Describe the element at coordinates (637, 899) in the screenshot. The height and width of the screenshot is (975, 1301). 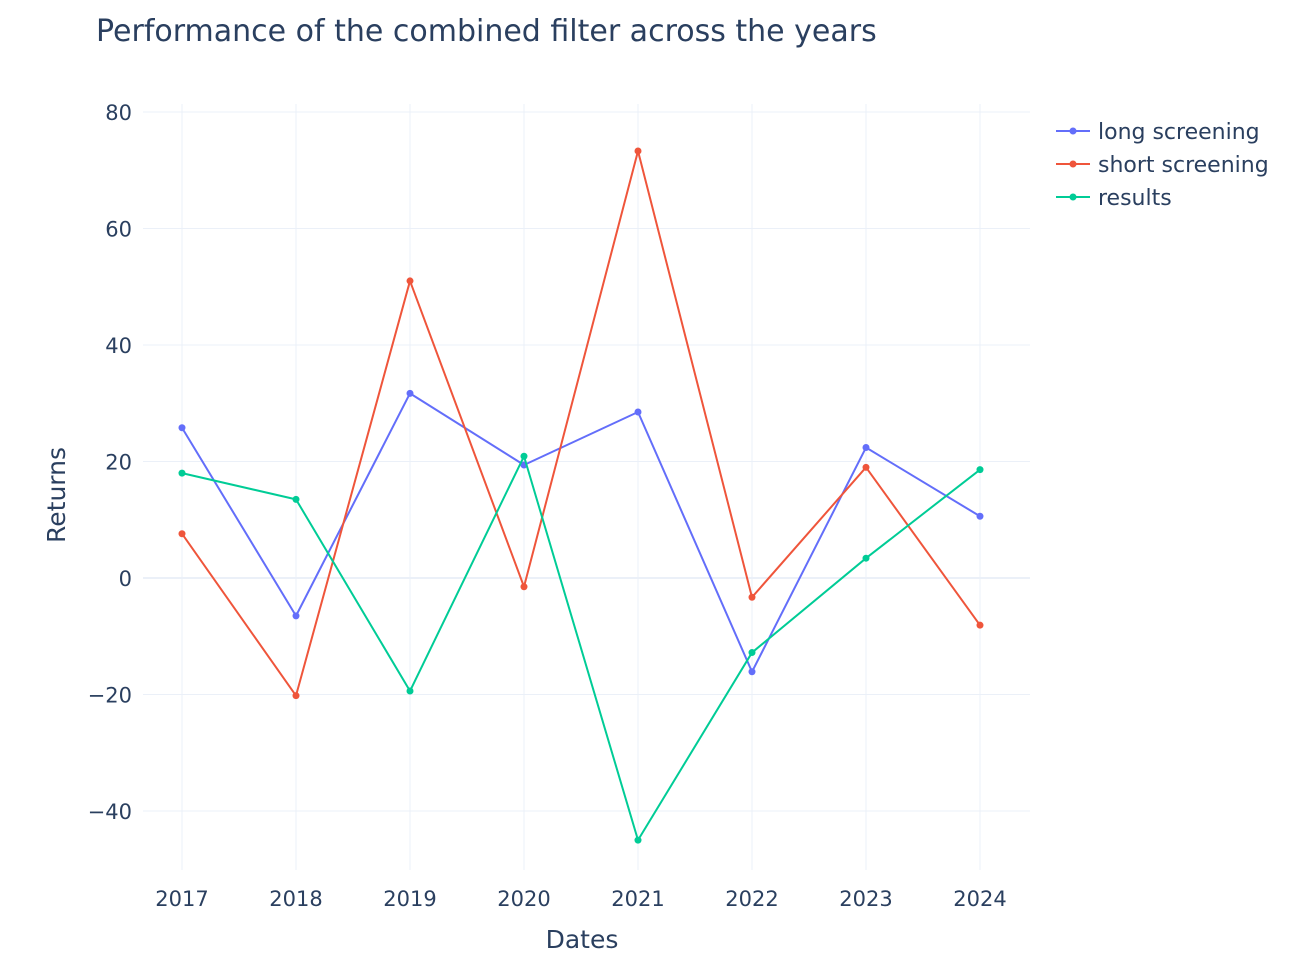
I see `x-tick-label: 2021` at that location.